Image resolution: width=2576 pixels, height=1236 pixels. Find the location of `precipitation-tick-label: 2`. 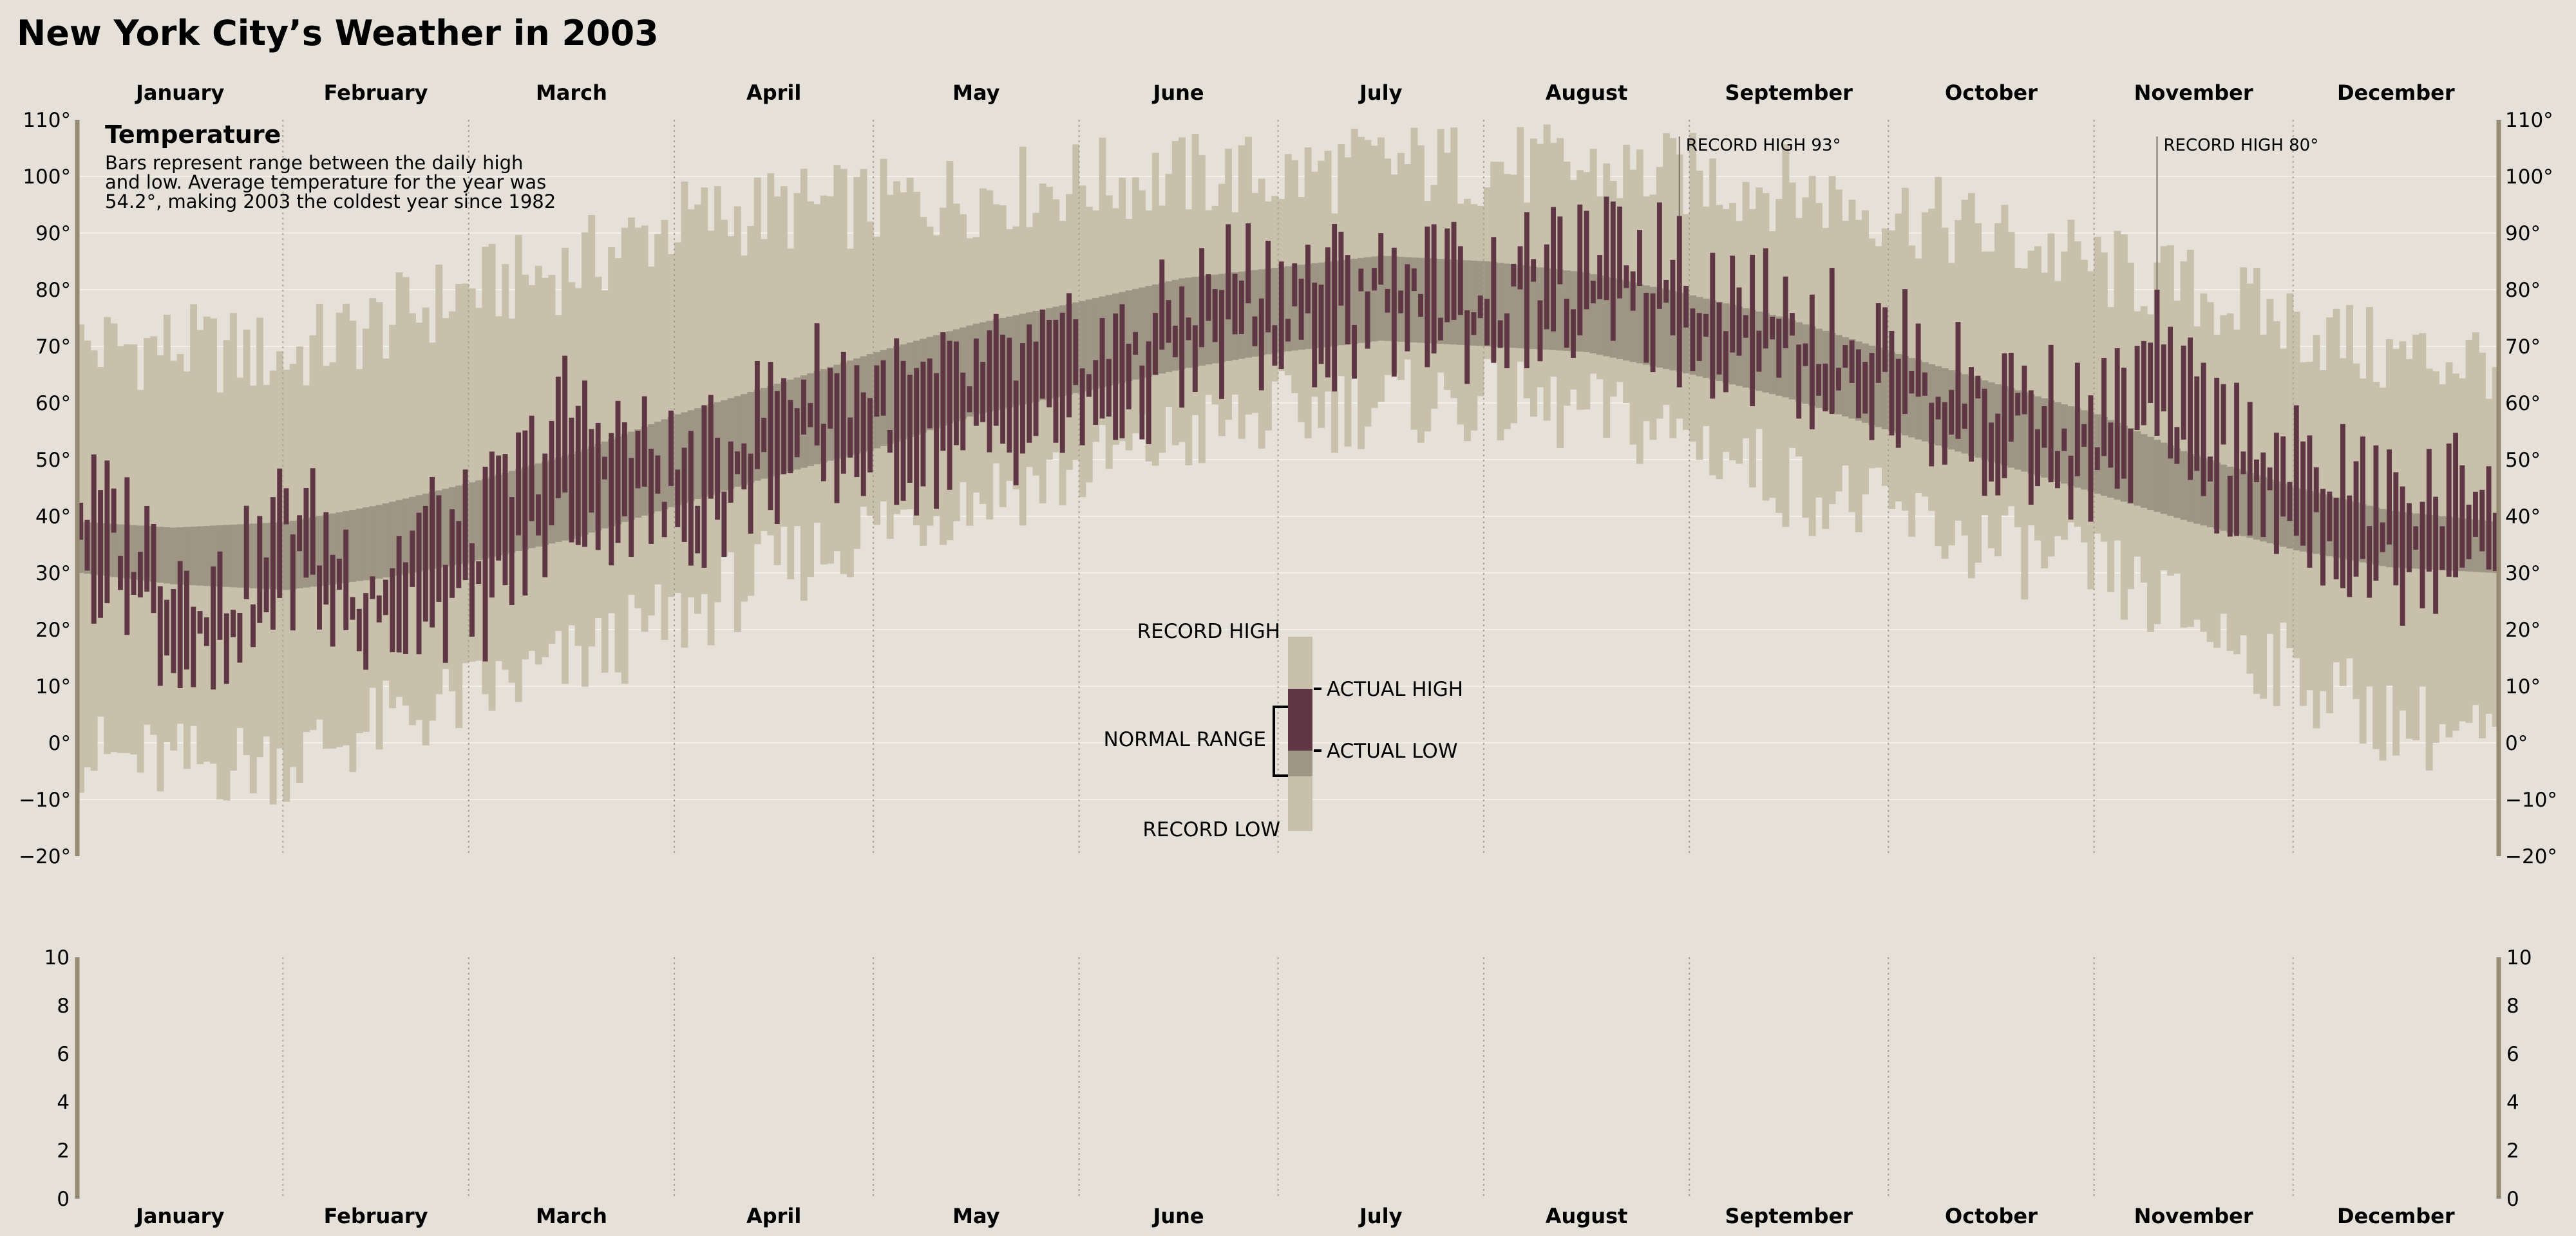

precipitation-tick-label: 2 is located at coordinates (64, 1151).